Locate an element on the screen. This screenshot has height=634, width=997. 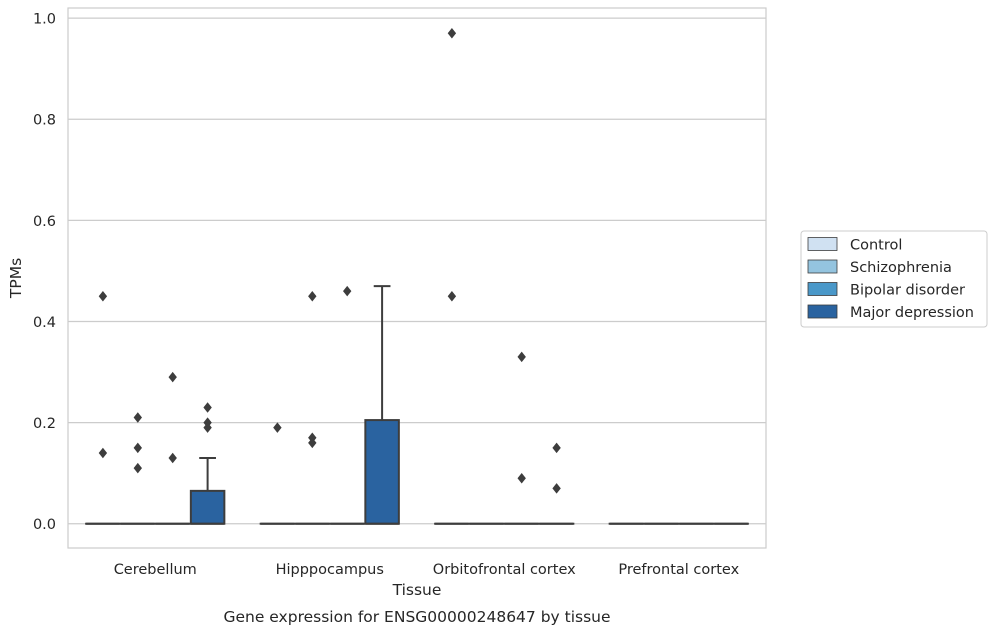
legend-frame is located at coordinates (894, 279).